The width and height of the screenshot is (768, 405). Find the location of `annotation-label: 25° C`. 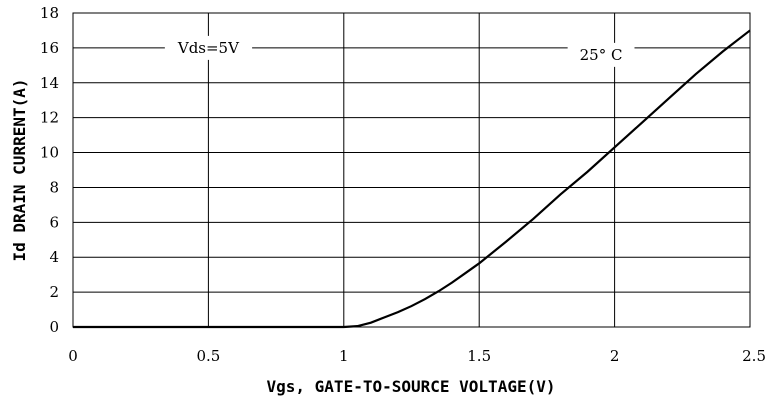

annotation-label: 25° C is located at coordinates (601, 55).